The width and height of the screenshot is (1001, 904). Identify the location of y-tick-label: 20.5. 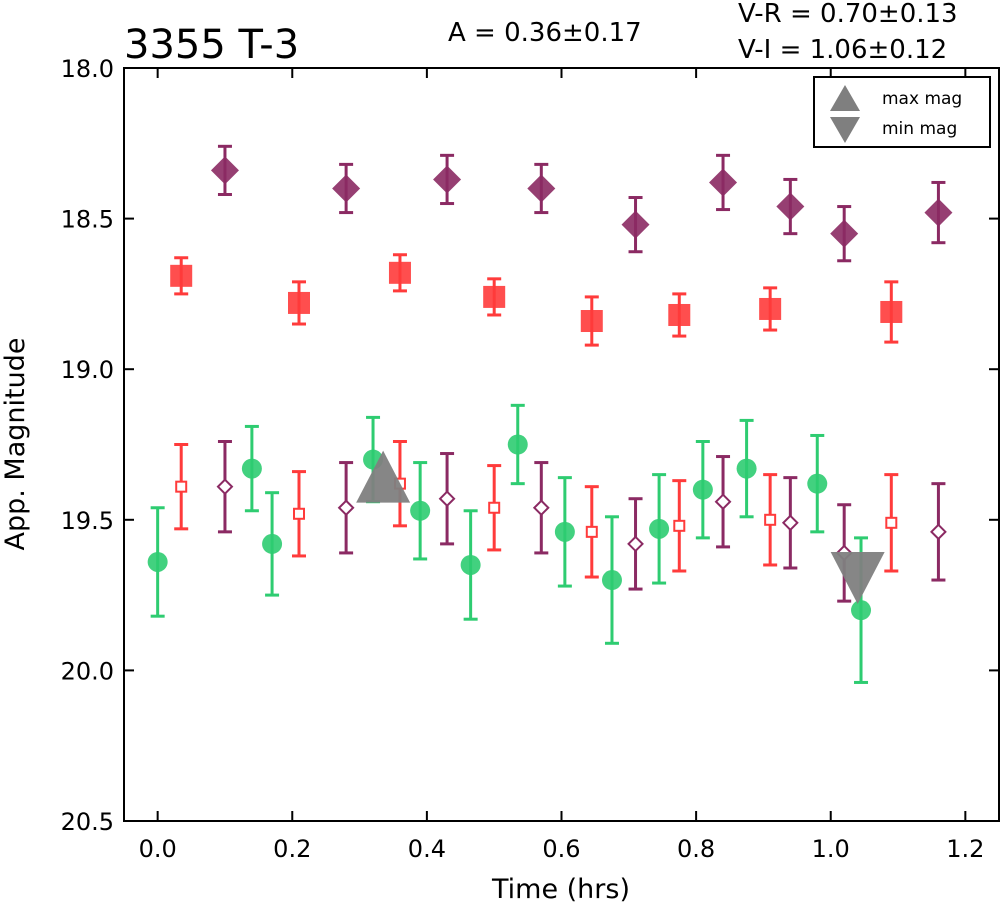
(87, 822).